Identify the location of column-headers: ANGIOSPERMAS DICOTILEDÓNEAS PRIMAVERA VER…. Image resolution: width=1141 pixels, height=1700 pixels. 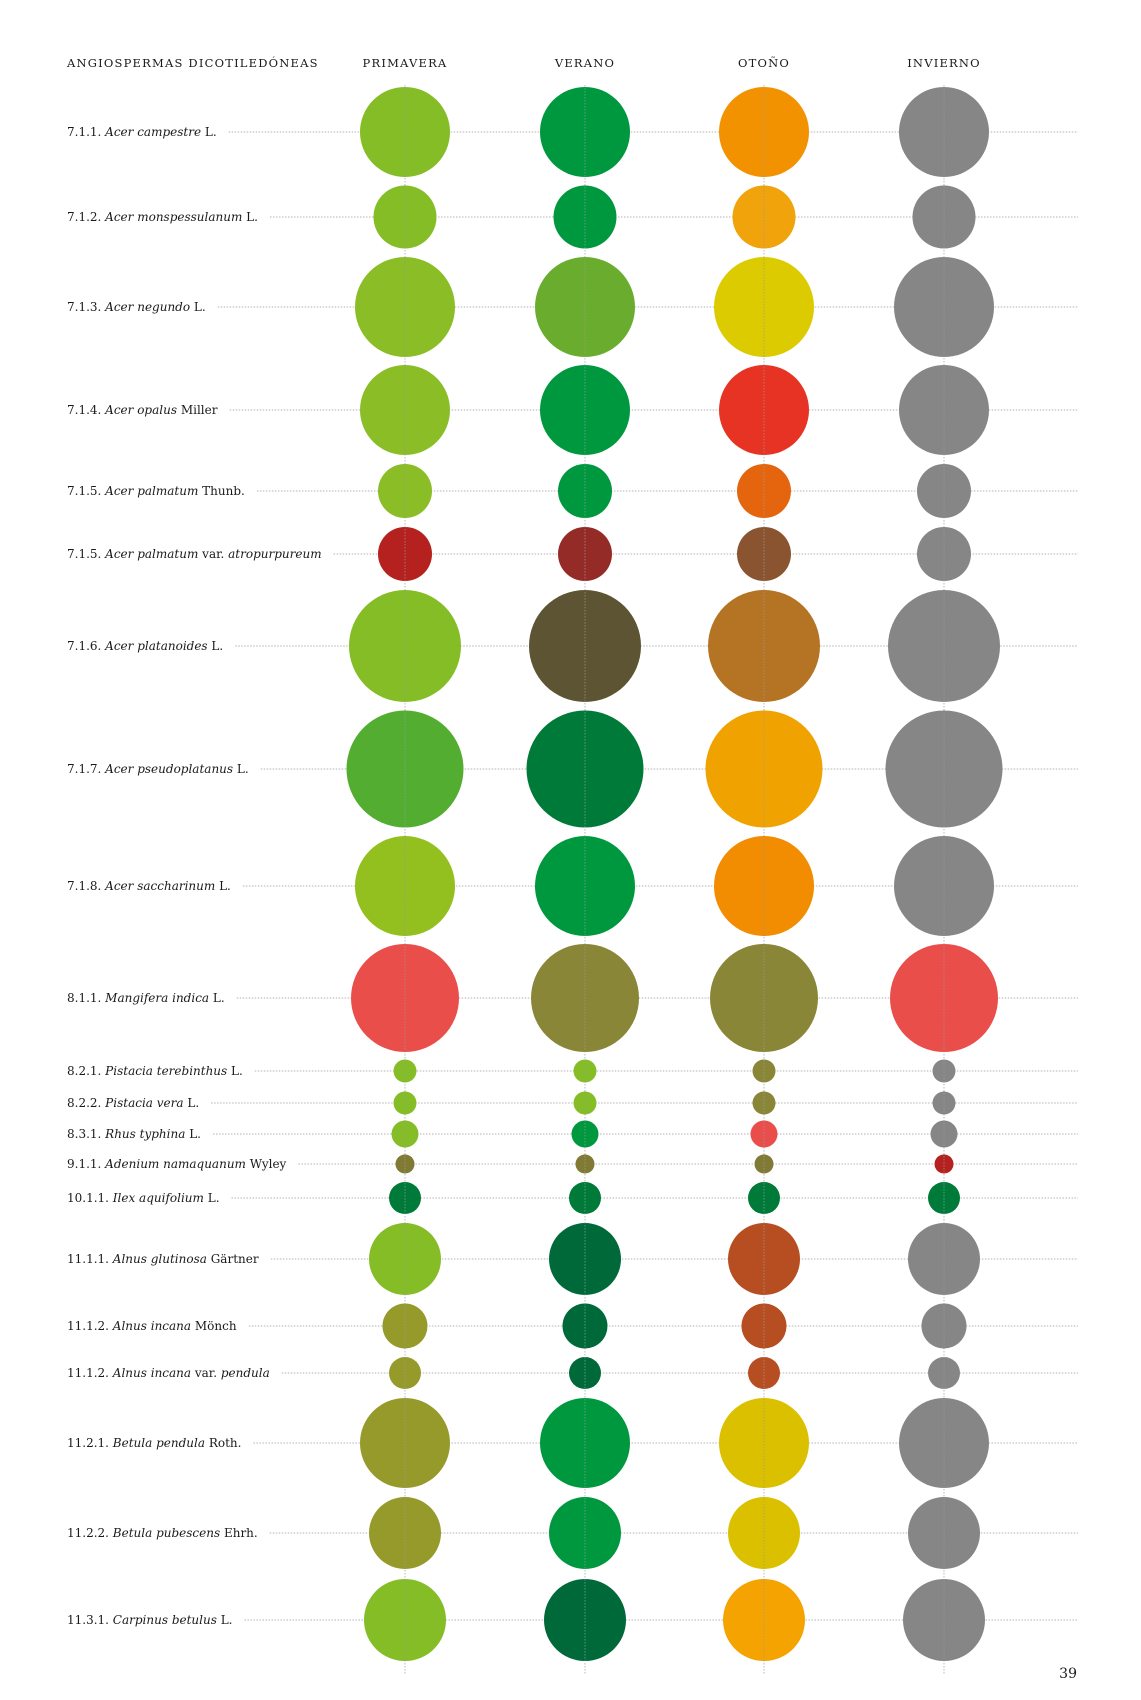
(523, 63).